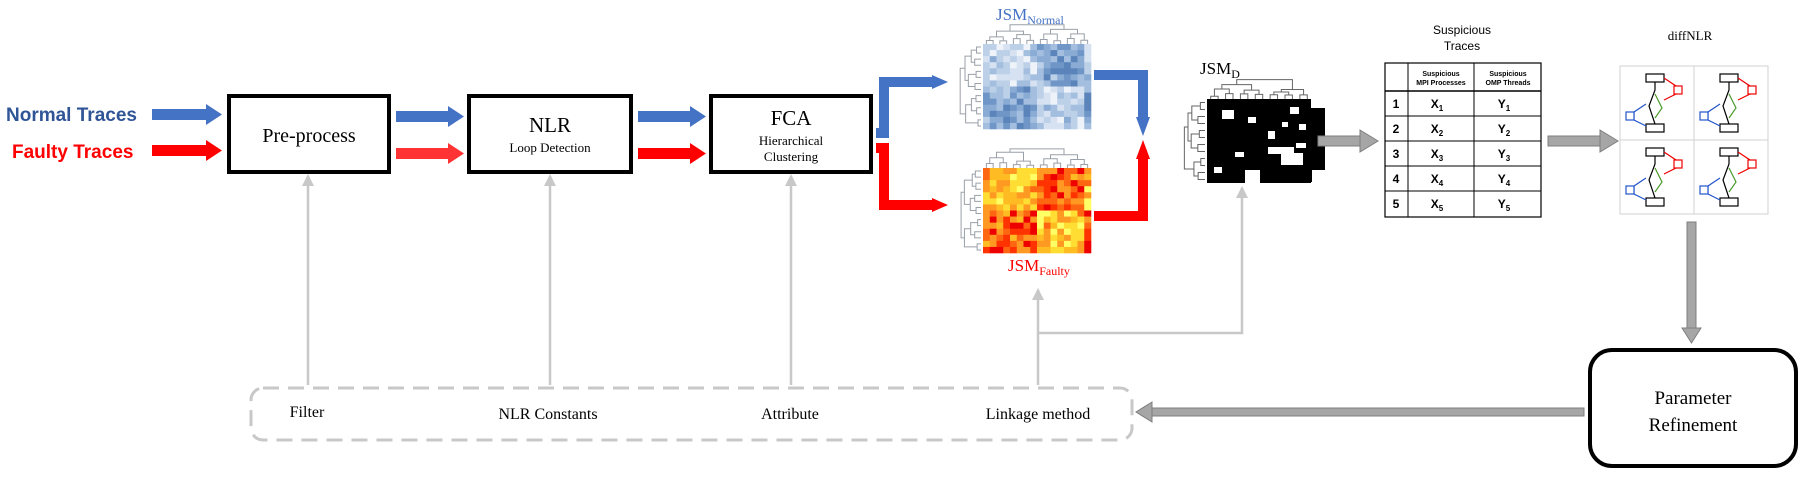  What do you see at coordinates (672, 116) in the screenshot?
I see `normal-arrow-nlr-fca` at bounding box center [672, 116].